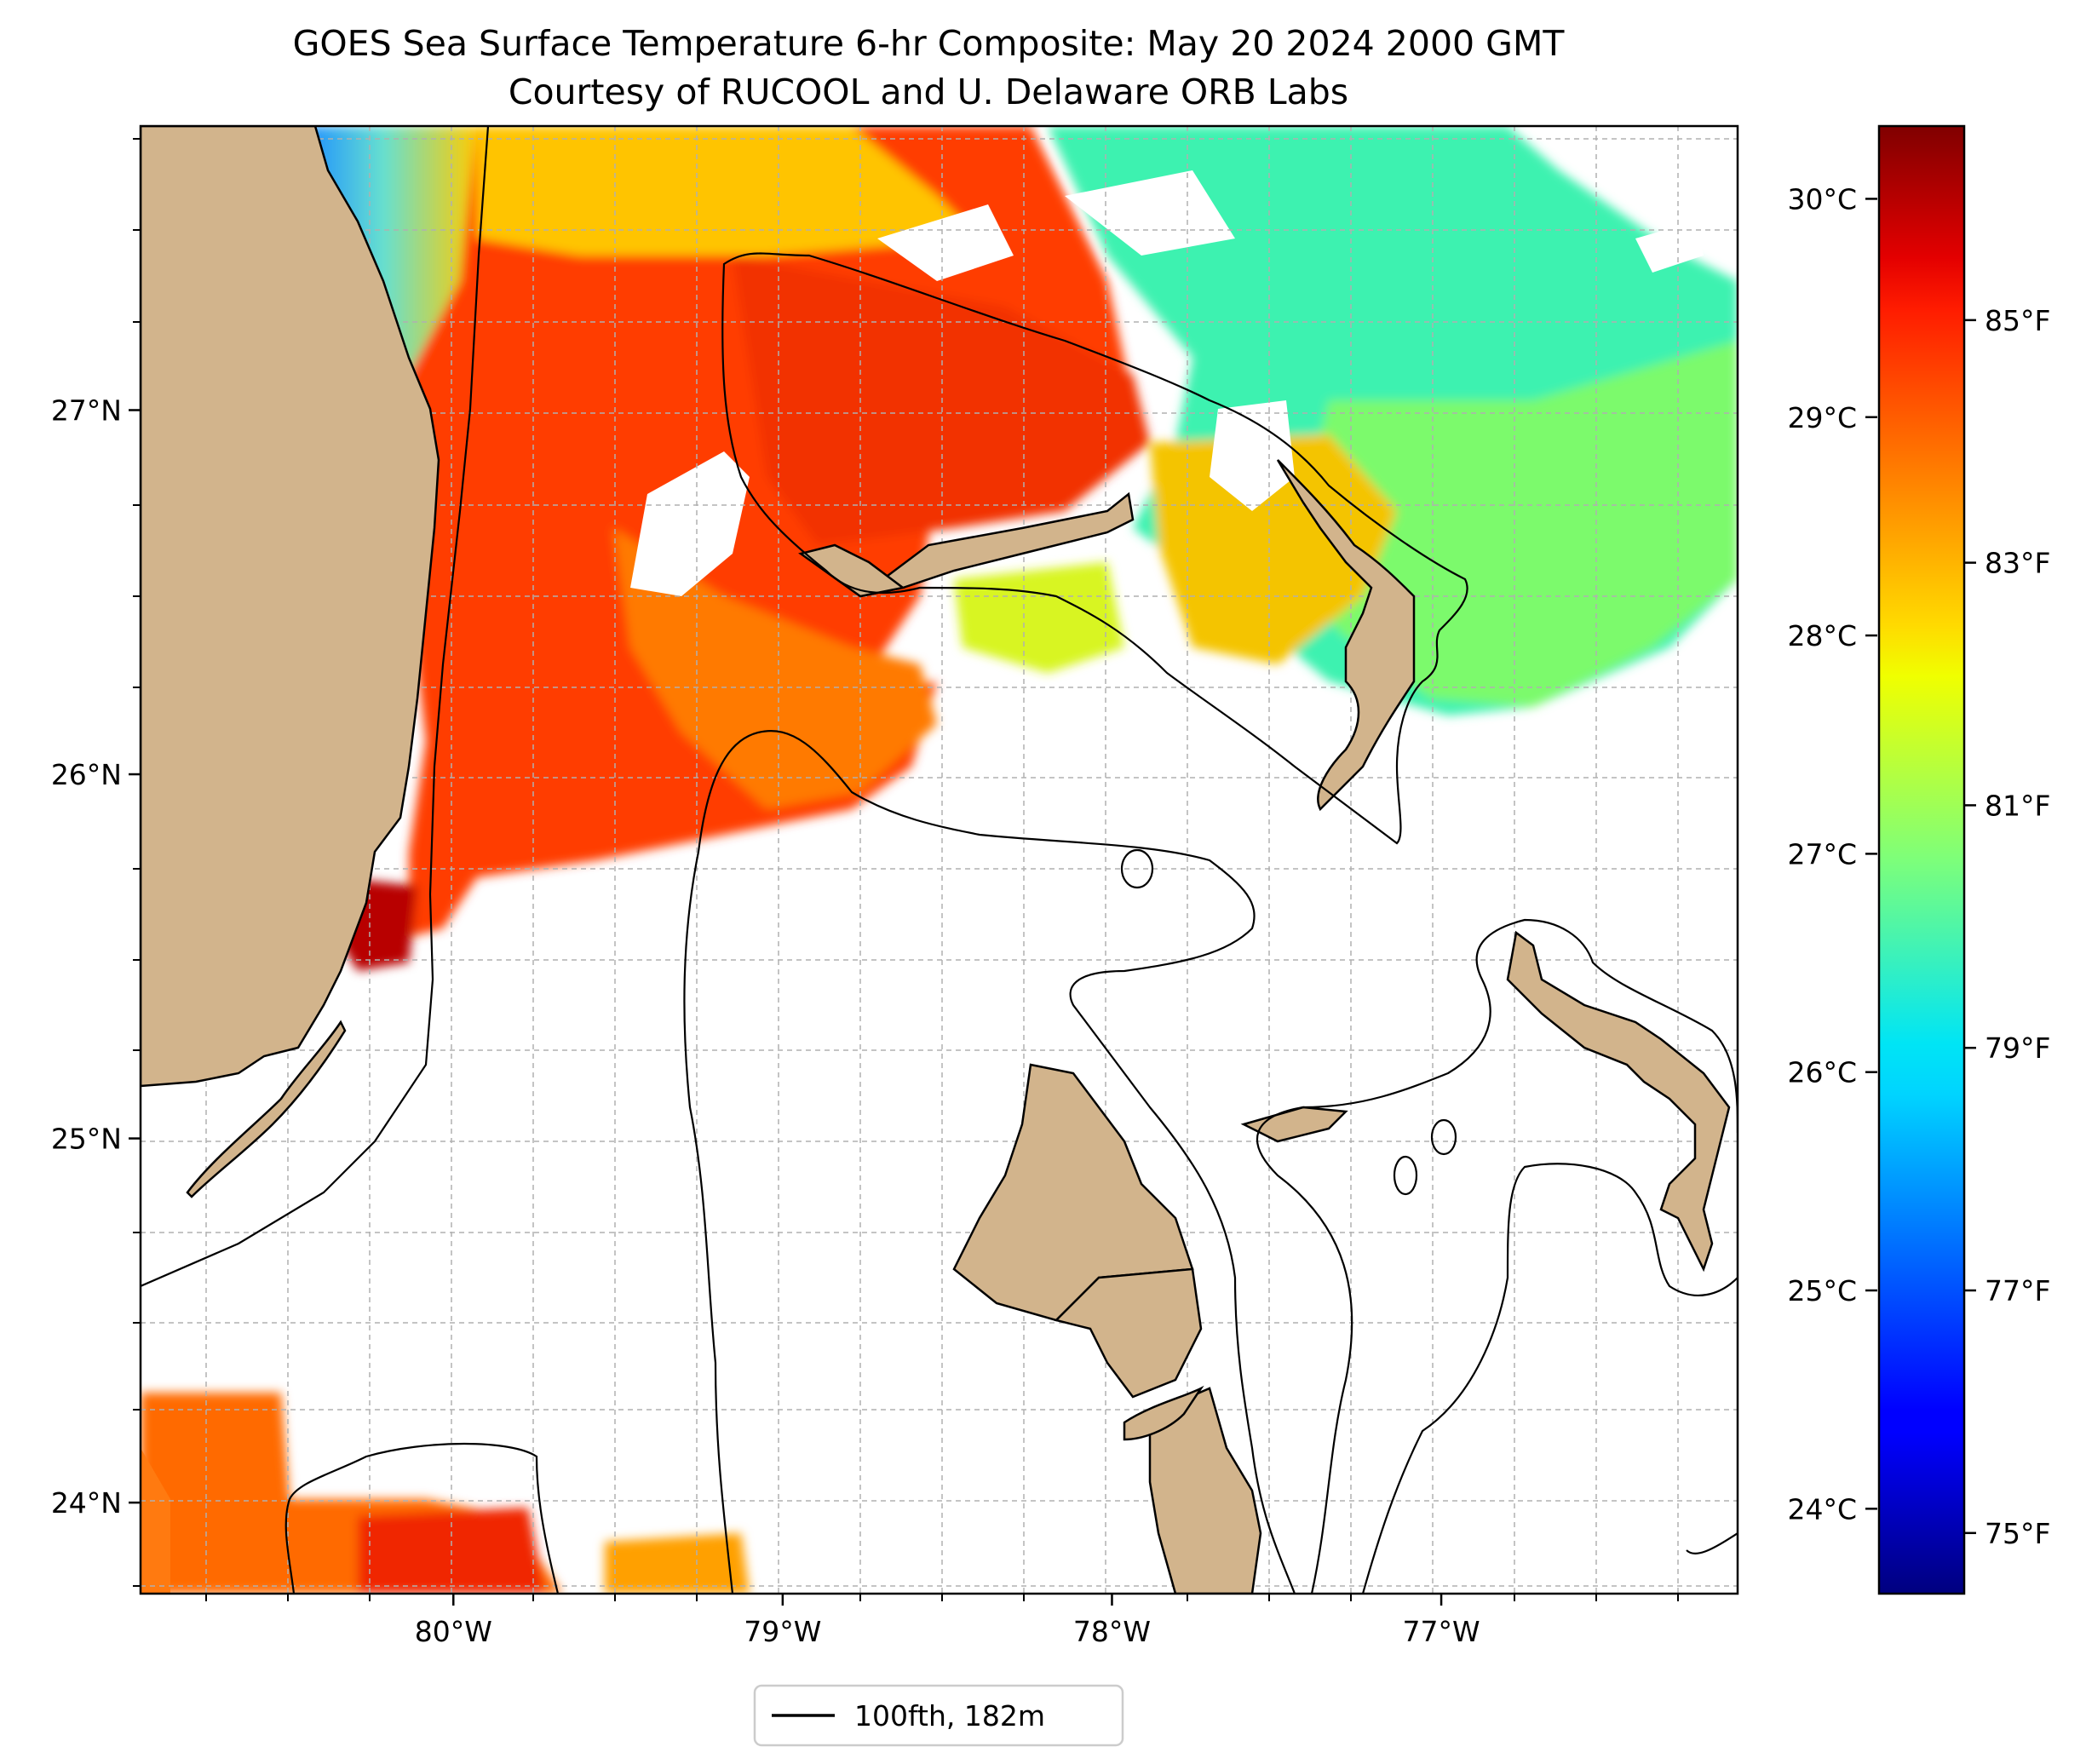  What do you see at coordinates (1618, 1101) in the screenshot?
I see `eleuthera` at bounding box center [1618, 1101].